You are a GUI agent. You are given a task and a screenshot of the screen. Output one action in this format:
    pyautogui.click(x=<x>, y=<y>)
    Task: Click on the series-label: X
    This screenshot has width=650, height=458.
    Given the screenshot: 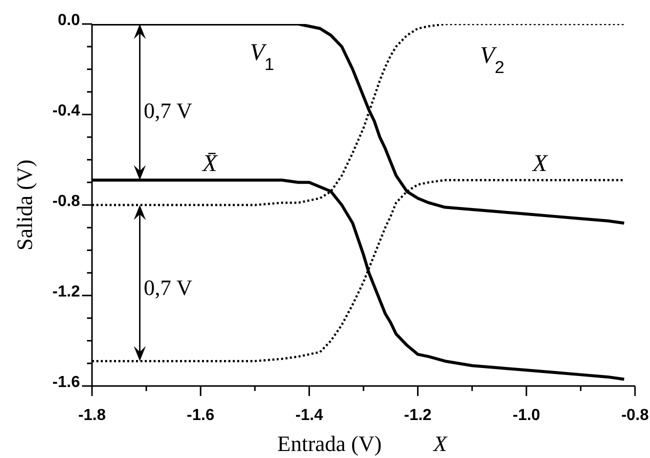 What is the action you would take?
    pyautogui.click(x=540, y=164)
    